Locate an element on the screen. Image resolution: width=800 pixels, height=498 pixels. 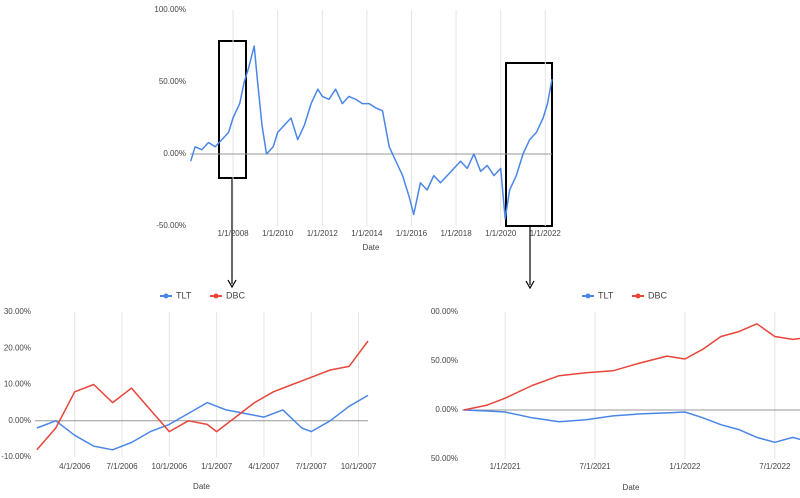
x-tick-label: 4/1/2007 is located at coordinates (264, 466).